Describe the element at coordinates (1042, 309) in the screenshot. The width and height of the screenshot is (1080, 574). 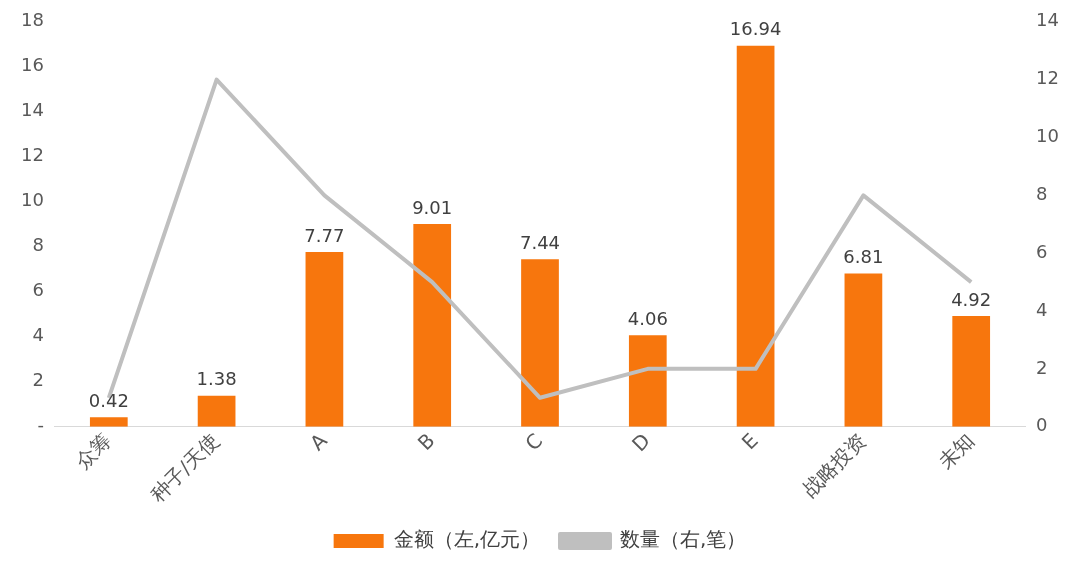
I see `y2-tick-label: 4` at that location.